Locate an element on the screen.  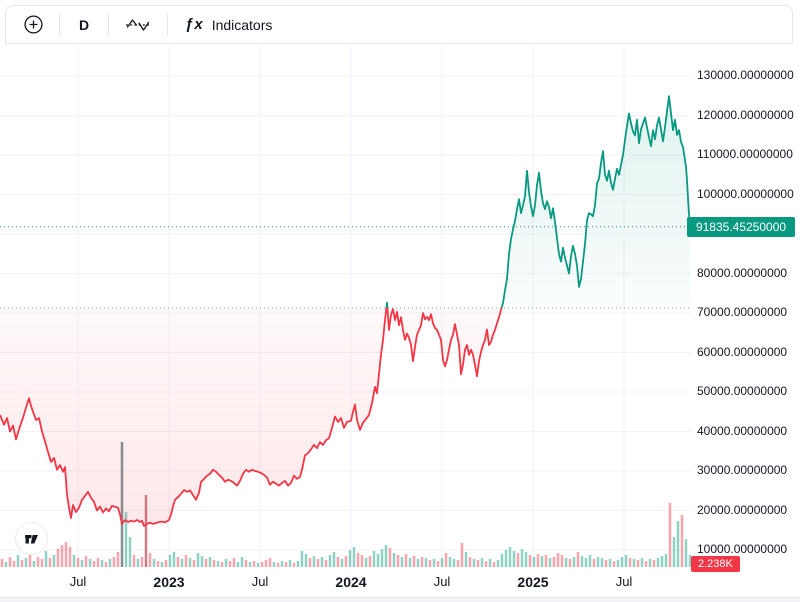
tradingview-logo is located at coordinates (31, 538).